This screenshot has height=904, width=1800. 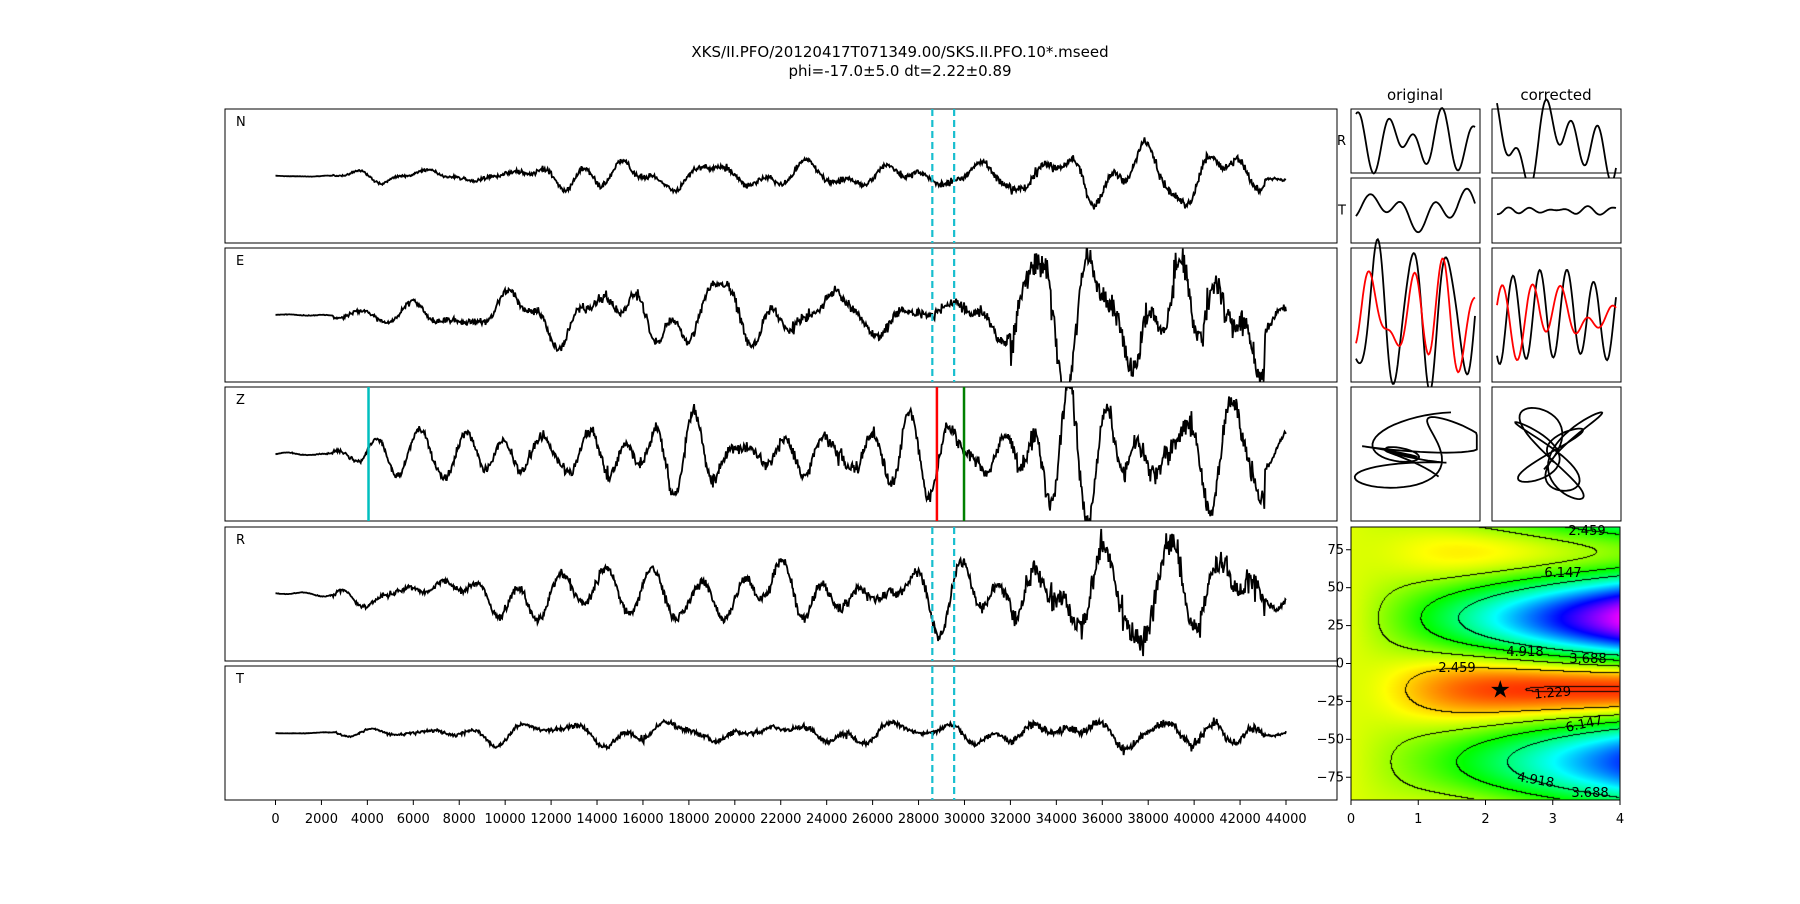 What do you see at coordinates (459, 819) in the screenshot?
I see `x-tick-label: 8000` at bounding box center [459, 819].